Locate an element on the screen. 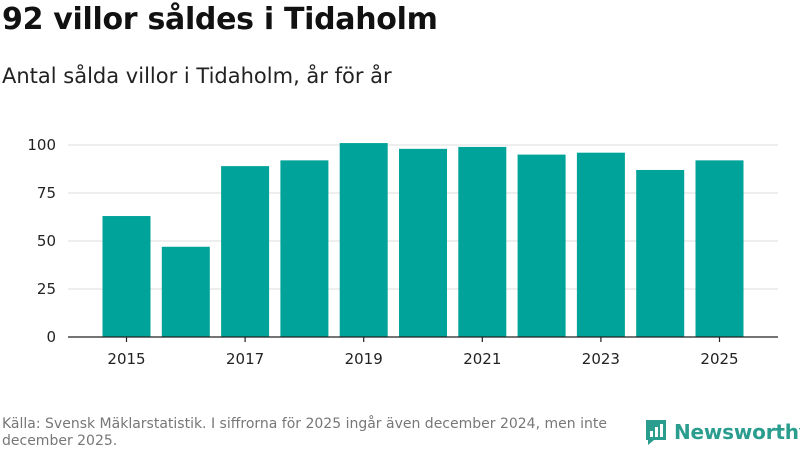  y-axis-ticks: 0 25 50 75 100 is located at coordinates (41, 241).